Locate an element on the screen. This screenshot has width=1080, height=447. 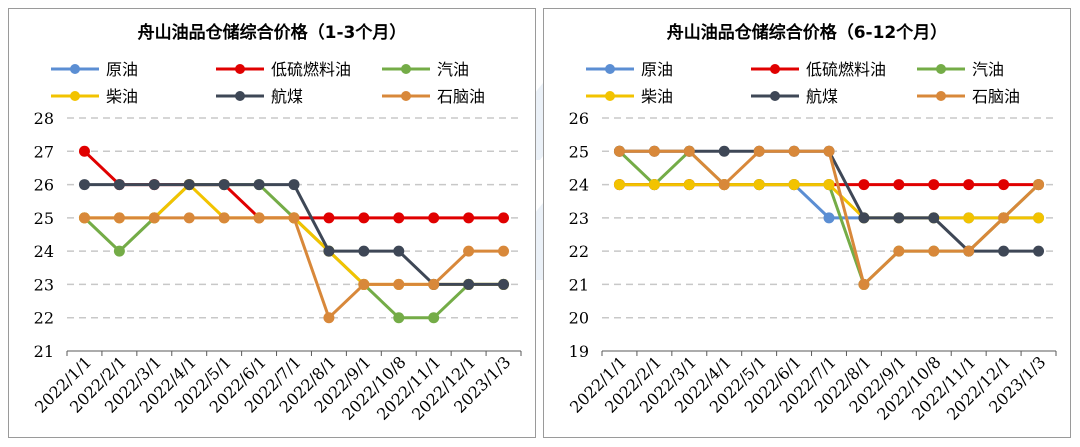
y-tick-label-2: 21 is located at coordinates (579, 284).